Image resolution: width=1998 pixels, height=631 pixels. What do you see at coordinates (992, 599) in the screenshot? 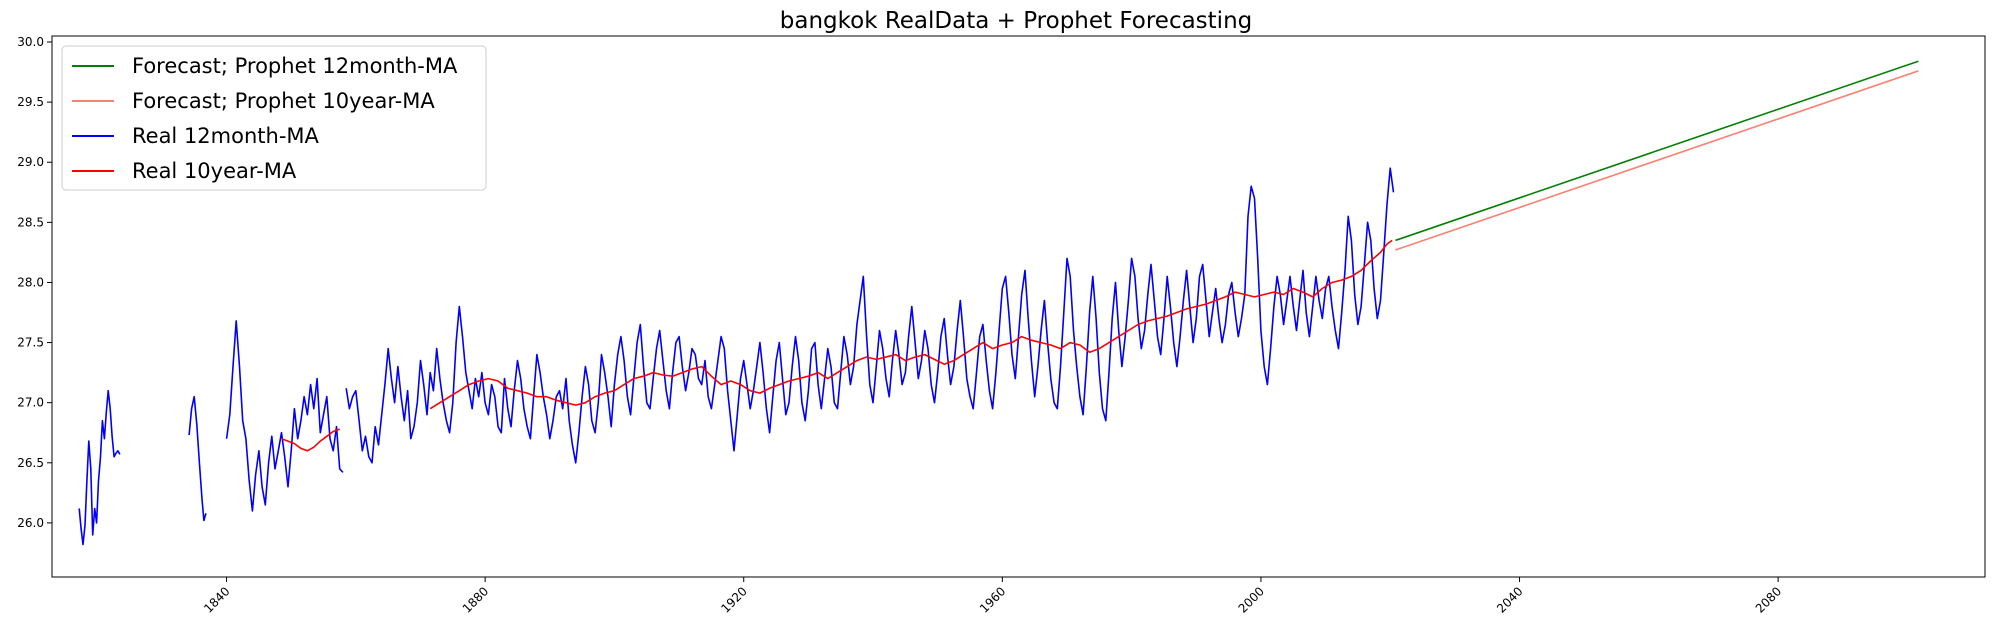
I see `x-tick-label: 1960` at bounding box center [992, 599].